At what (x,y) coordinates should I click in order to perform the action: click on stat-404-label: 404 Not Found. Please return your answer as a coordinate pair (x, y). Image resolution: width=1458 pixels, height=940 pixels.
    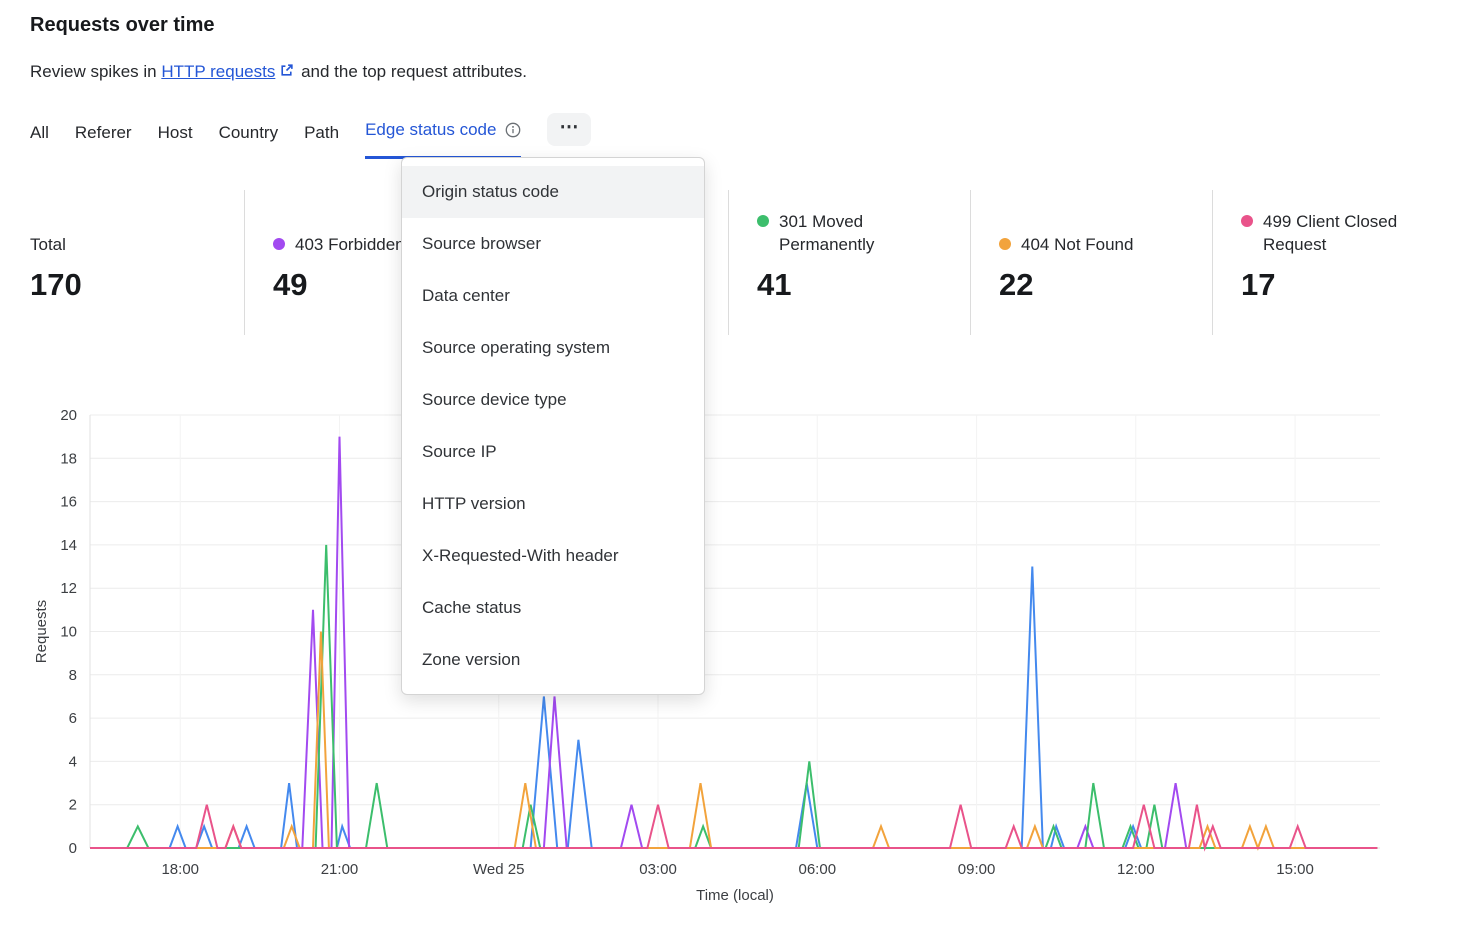
    Looking at the image, I should click on (1077, 244).